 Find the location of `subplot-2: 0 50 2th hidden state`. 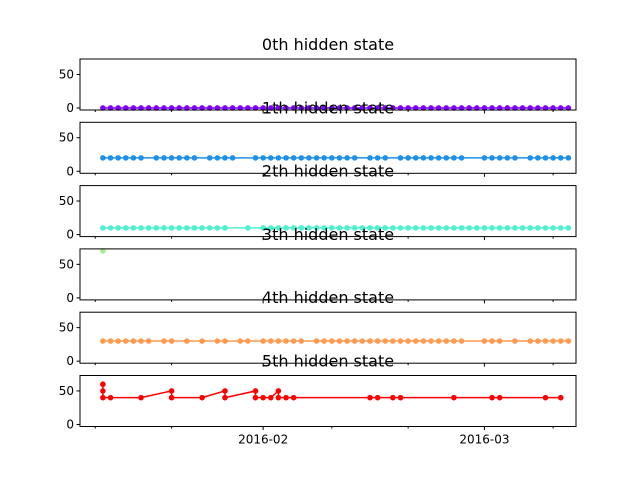

subplot-2: 0 50 2th hidden state is located at coordinates (318, 202).